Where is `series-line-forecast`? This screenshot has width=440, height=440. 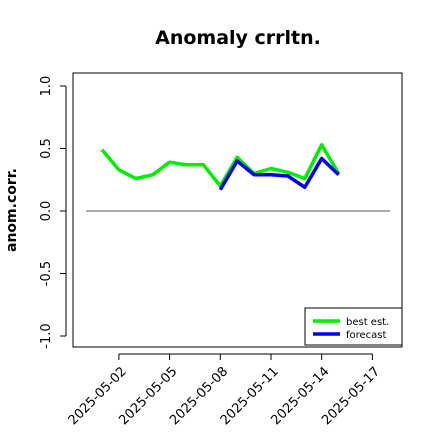
series-line-forecast is located at coordinates (279, 173).